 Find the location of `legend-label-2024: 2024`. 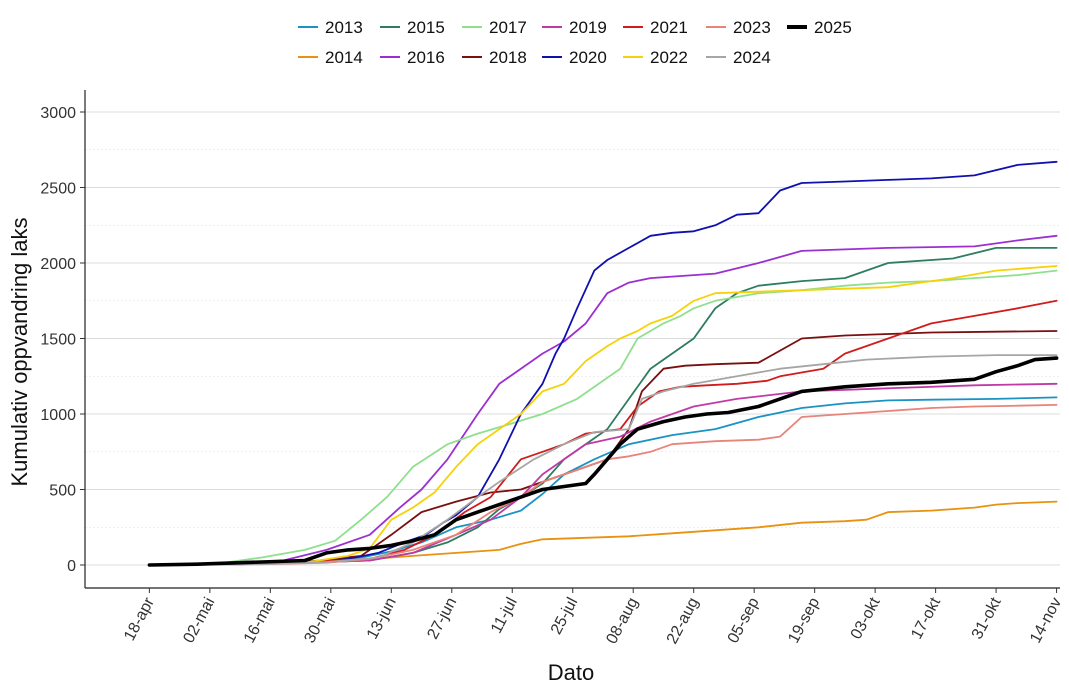

legend-label-2024: 2024 is located at coordinates (752, 57).